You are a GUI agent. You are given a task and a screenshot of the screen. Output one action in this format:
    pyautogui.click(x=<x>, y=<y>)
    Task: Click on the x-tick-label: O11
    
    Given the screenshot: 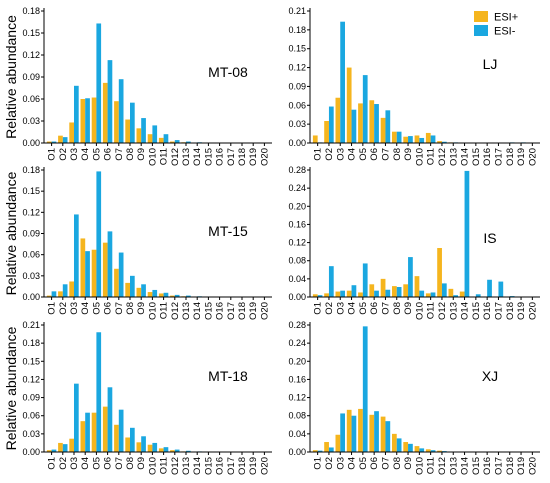 What is the action you would take?
    pyautogui.click(x=431, y=156)
    